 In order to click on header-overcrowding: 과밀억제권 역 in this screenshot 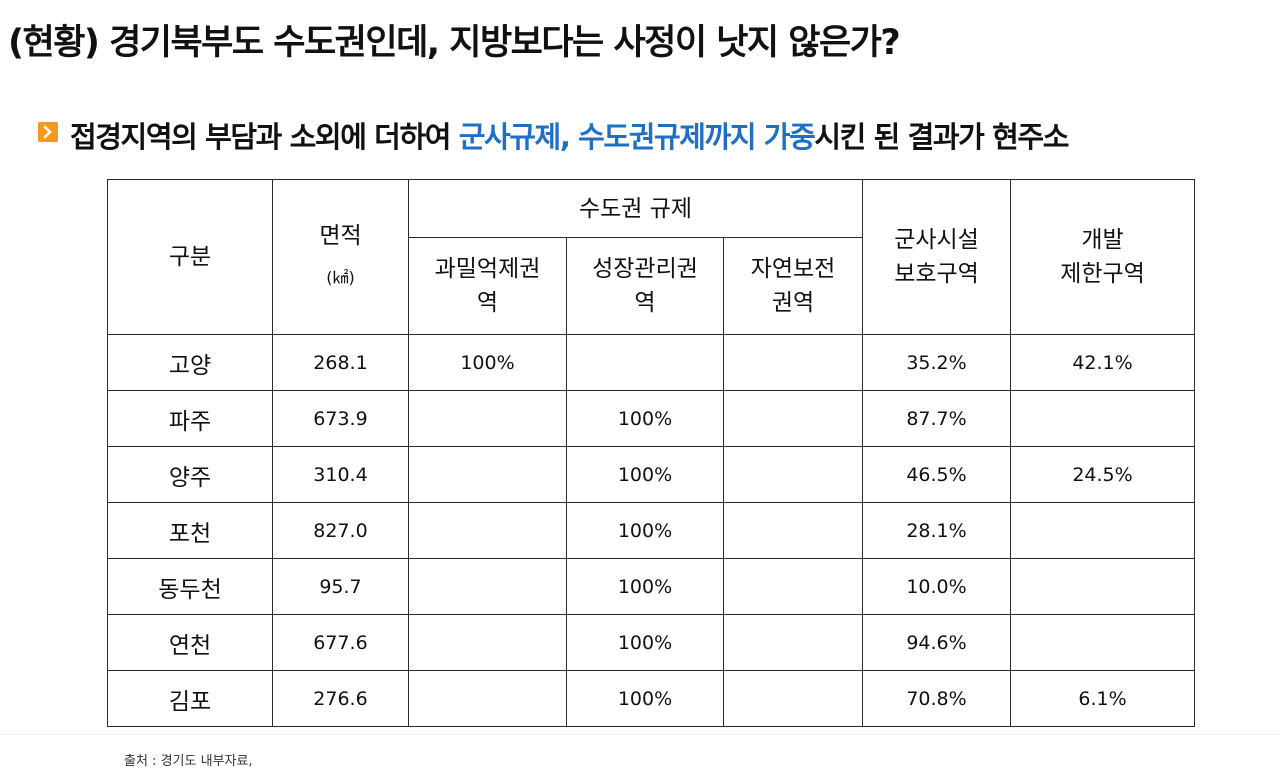, I will do `click(487, 286)`.